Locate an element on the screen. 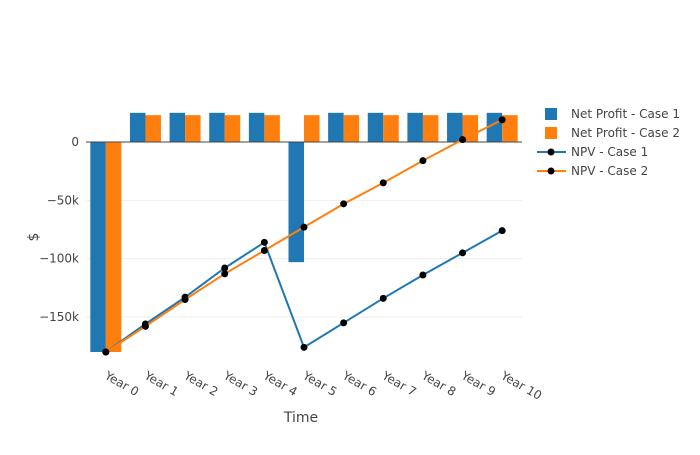 This screenshot has width=700, height=455. legend-item-net-profit-case-1: Net Profit - Case 1 is located at coordinates (612, 114).